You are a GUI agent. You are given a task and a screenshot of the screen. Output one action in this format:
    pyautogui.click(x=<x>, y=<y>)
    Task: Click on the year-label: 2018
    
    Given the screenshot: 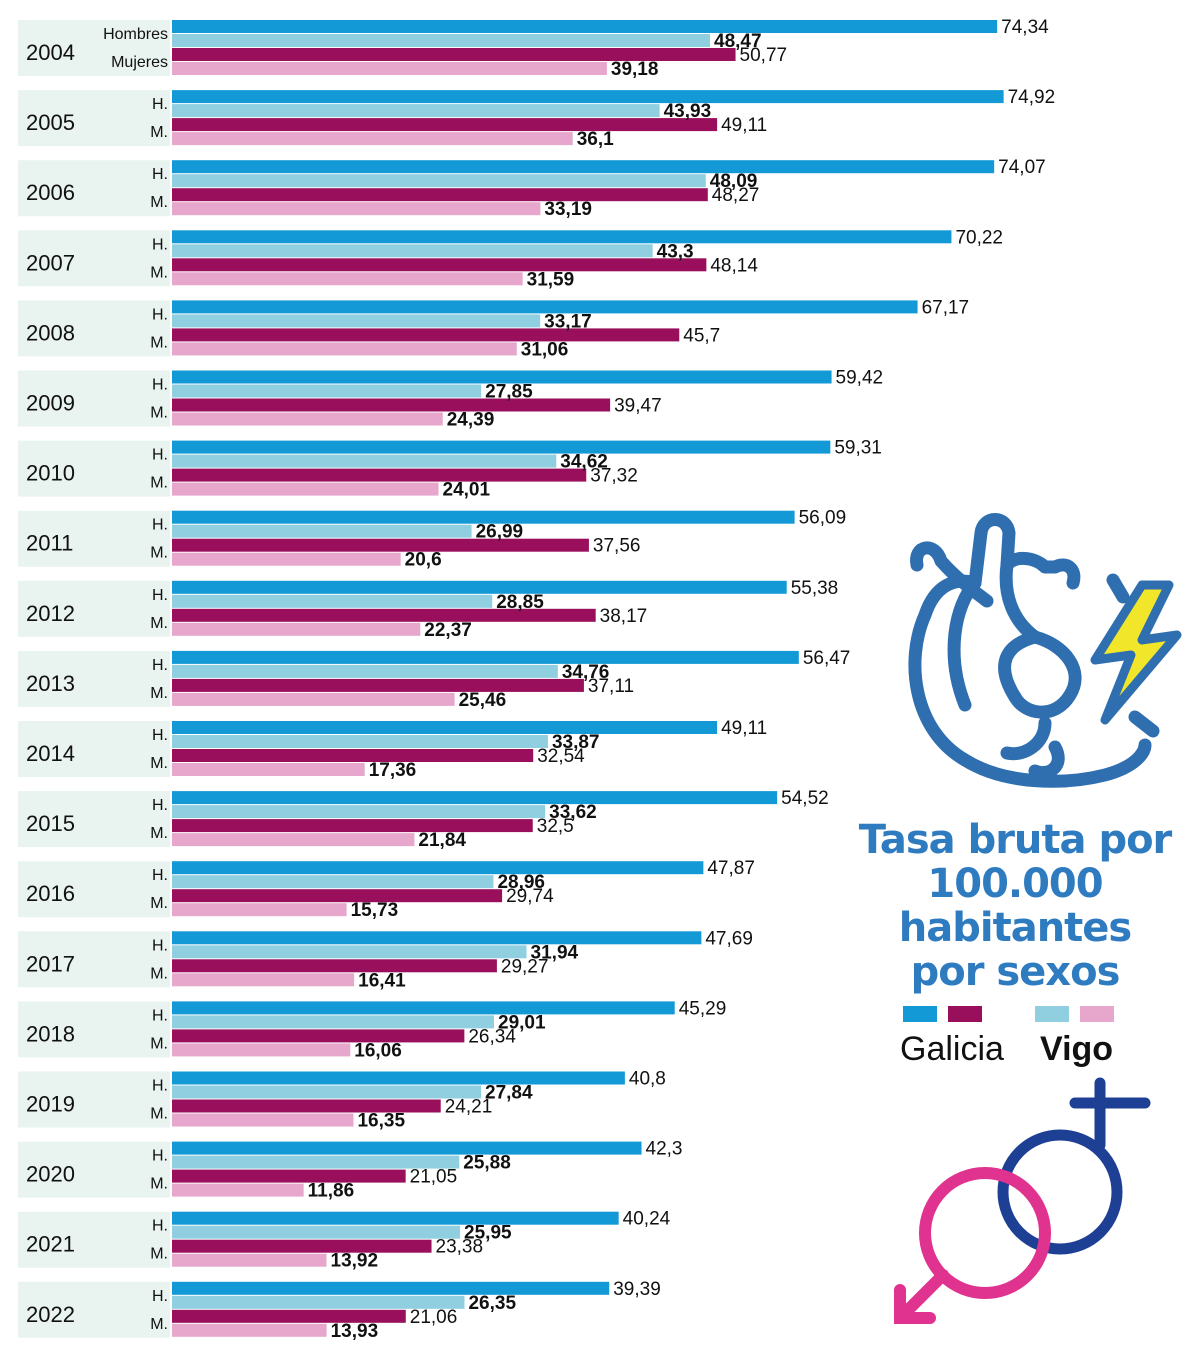 What is the action you would take?
    pyautogui.click(x=50, y=1033)
    